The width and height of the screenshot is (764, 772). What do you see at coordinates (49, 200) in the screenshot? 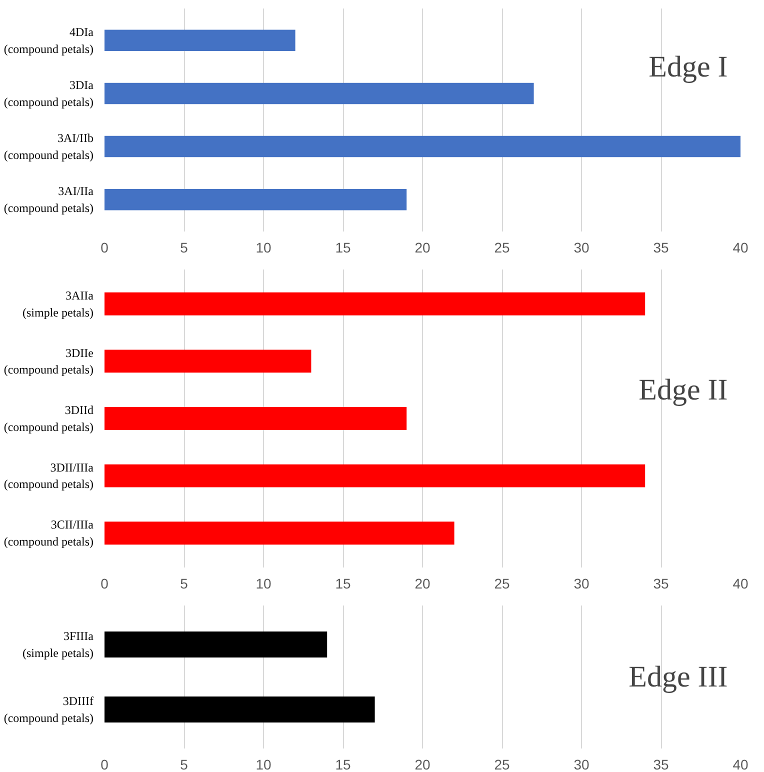
I see `y-tick-label: 3AI/IIa (compound petals)` at bounding box center [49, 200].